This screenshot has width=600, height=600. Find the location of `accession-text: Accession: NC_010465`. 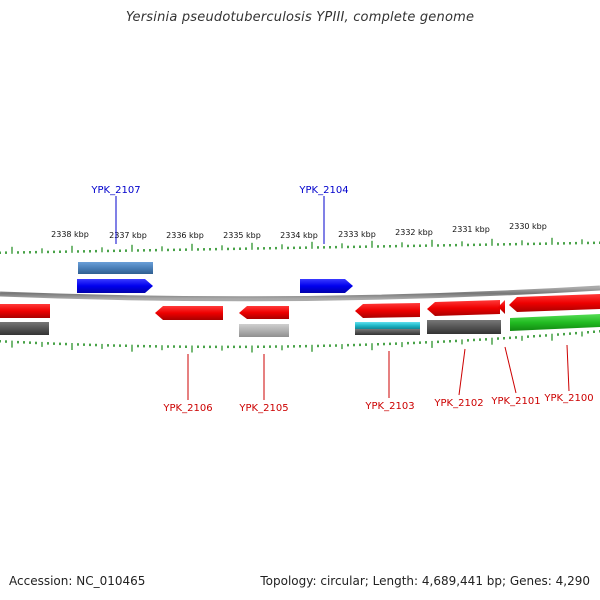

accession-text: Accession: NC_010465 is located at coordinates (77, 581).